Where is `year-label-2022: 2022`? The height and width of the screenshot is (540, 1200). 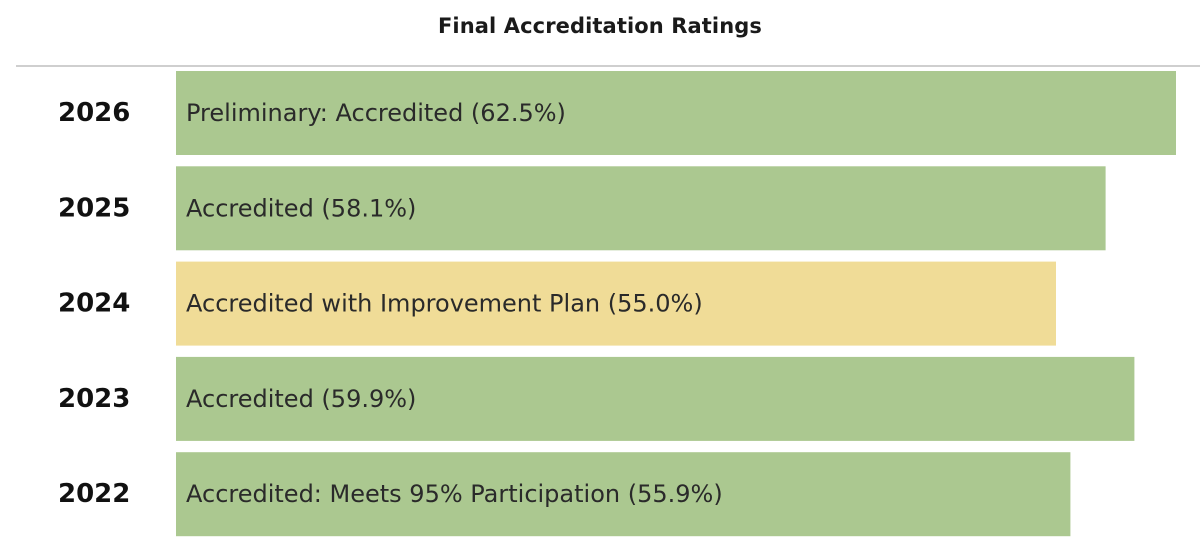
year-label-2022: 2022 is located at coordinates (94, 494).